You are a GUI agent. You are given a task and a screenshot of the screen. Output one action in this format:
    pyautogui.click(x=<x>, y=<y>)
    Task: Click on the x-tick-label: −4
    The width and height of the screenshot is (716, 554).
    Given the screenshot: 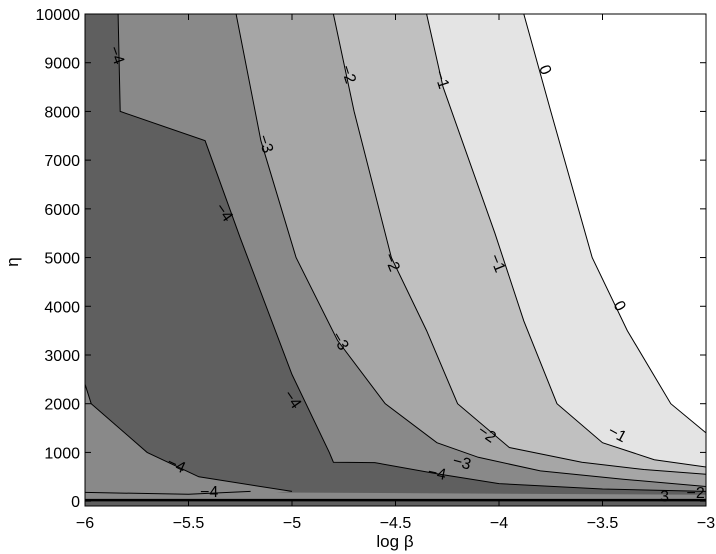 What is the action you would take?
    pyautogui.click(x=499, y=523)
    